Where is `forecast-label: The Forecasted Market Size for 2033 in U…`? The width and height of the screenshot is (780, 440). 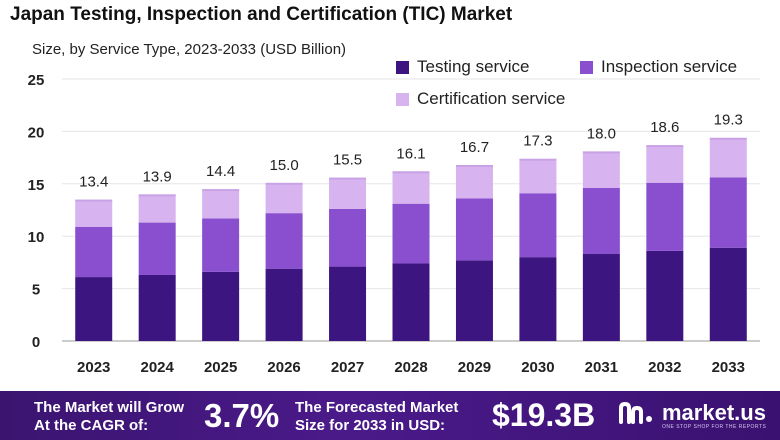
forecast-label: The Forecasted Market Size for 2033 in U… is located at coordinates (376, 417).